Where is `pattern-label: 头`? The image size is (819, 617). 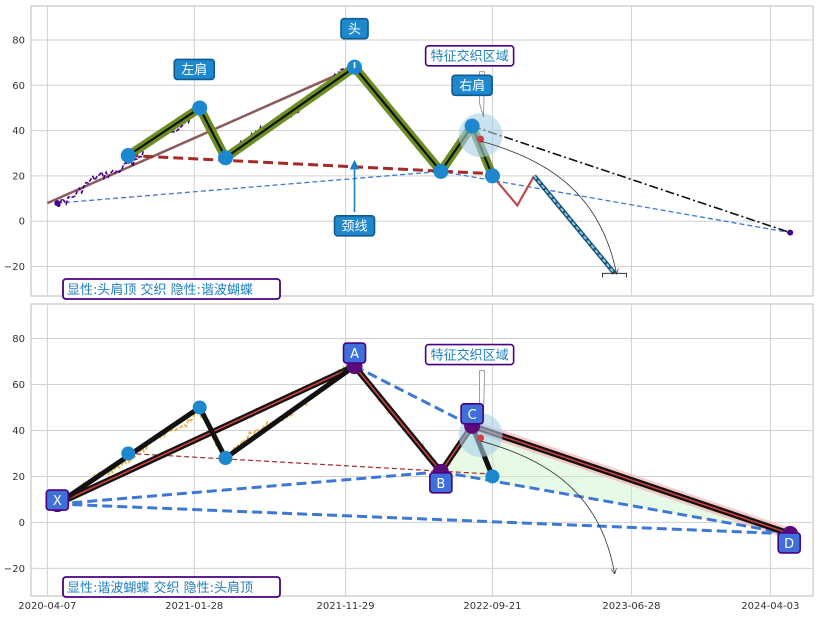 pattern-label: 头 is located at coordinates (354, 29).